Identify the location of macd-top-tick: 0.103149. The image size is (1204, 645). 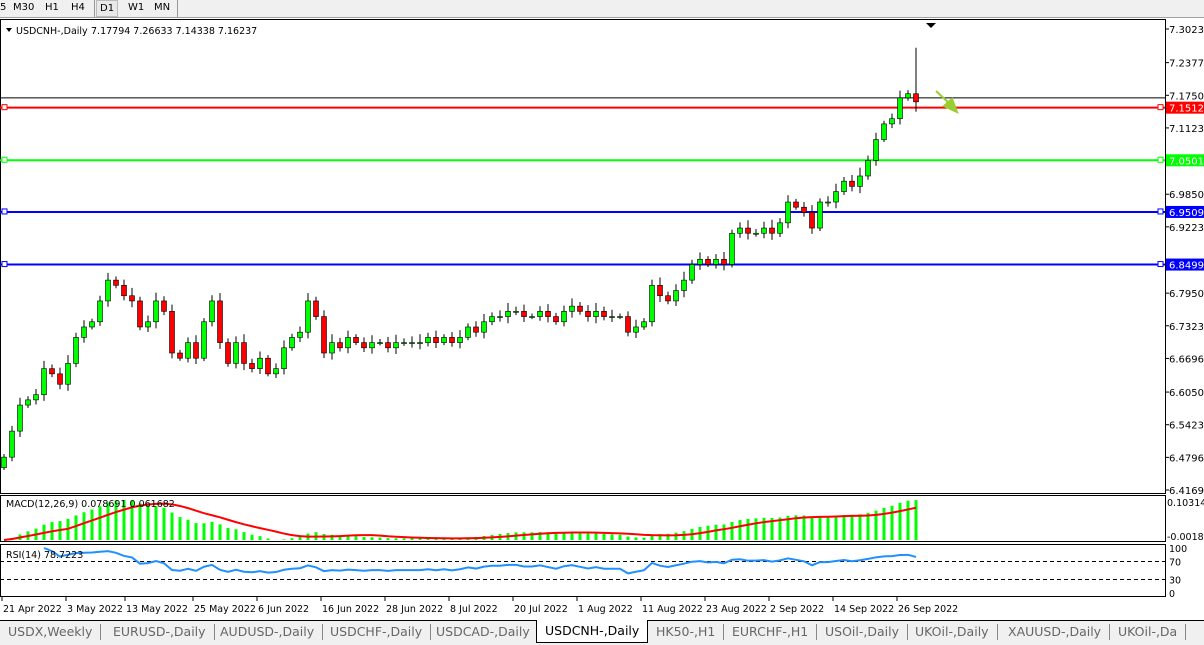
(1185, 503).